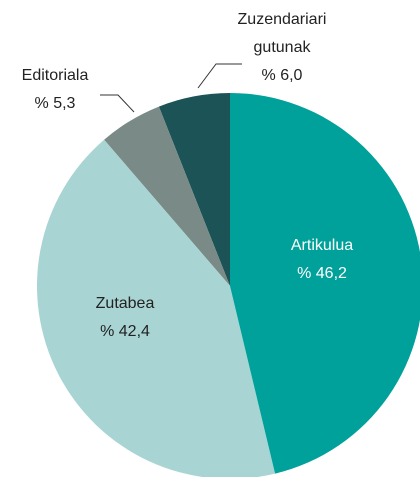 The image size is (420, 477). Describe the element at coordinates (125, 331) in the screenshot. I see `value-label: % 42,4` at that location.